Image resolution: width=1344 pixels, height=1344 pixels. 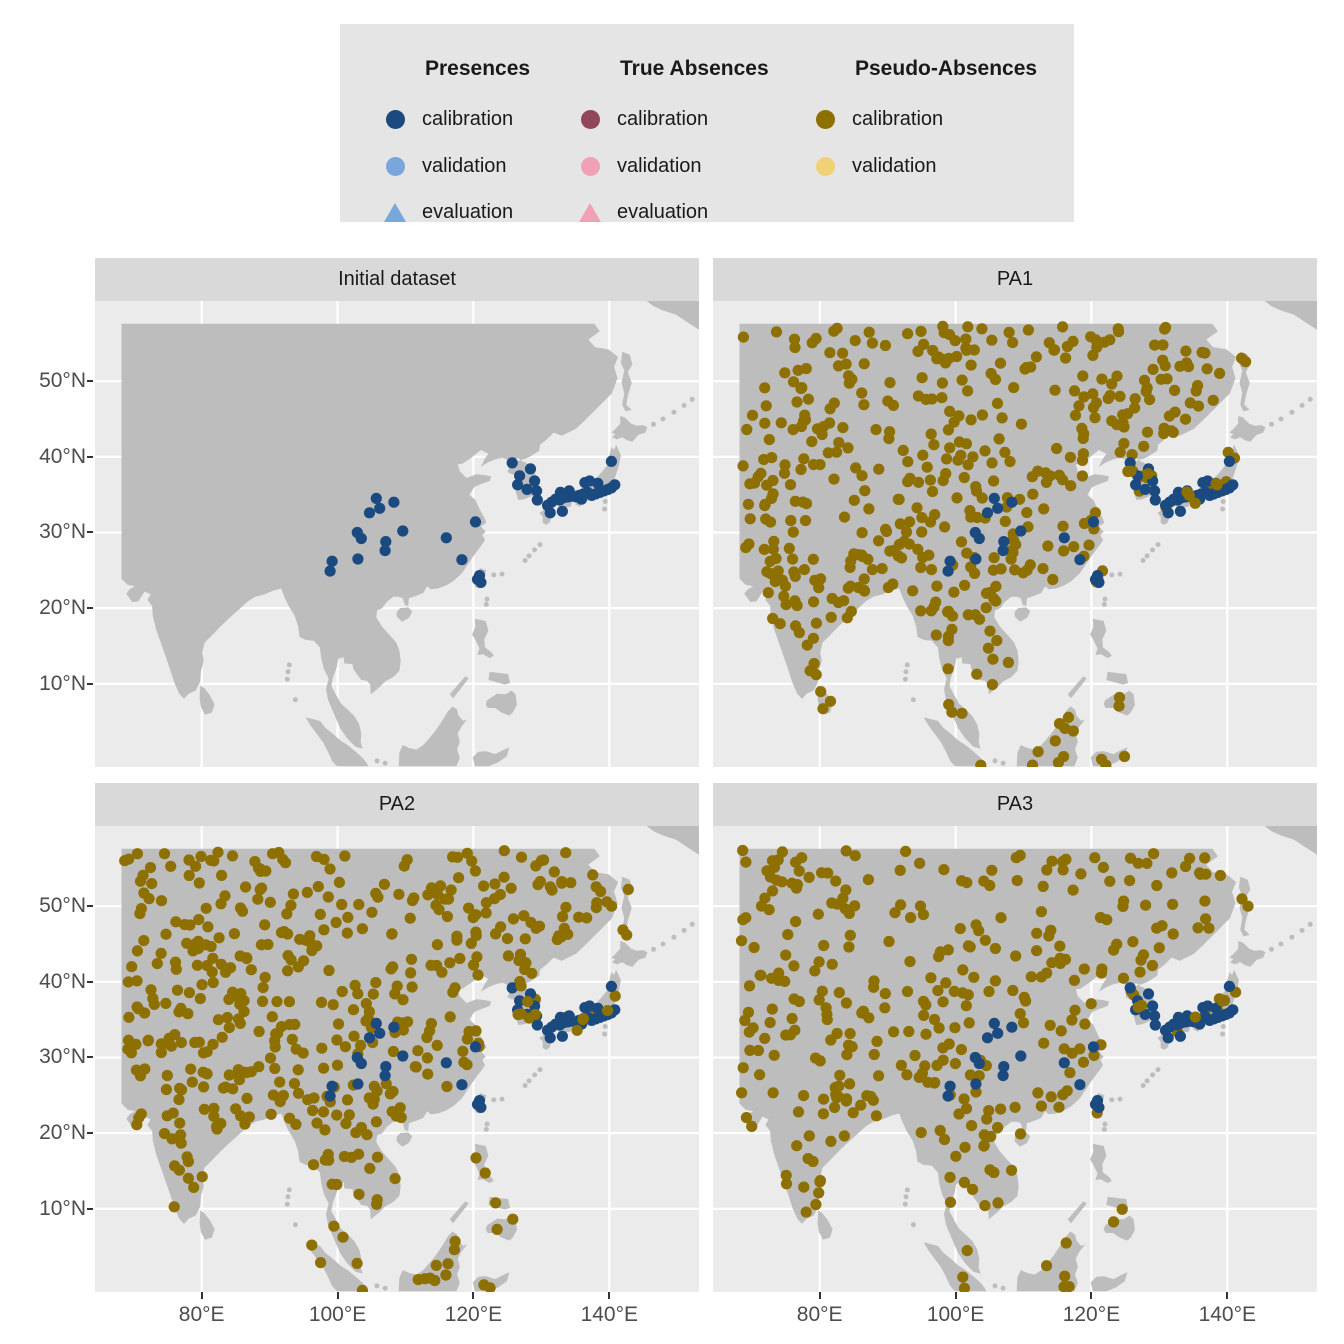 What do you see at coordinates (694, 68) in the screenshot?
I see `legend-group-title: True Absences` at bounding box center [694, 68].